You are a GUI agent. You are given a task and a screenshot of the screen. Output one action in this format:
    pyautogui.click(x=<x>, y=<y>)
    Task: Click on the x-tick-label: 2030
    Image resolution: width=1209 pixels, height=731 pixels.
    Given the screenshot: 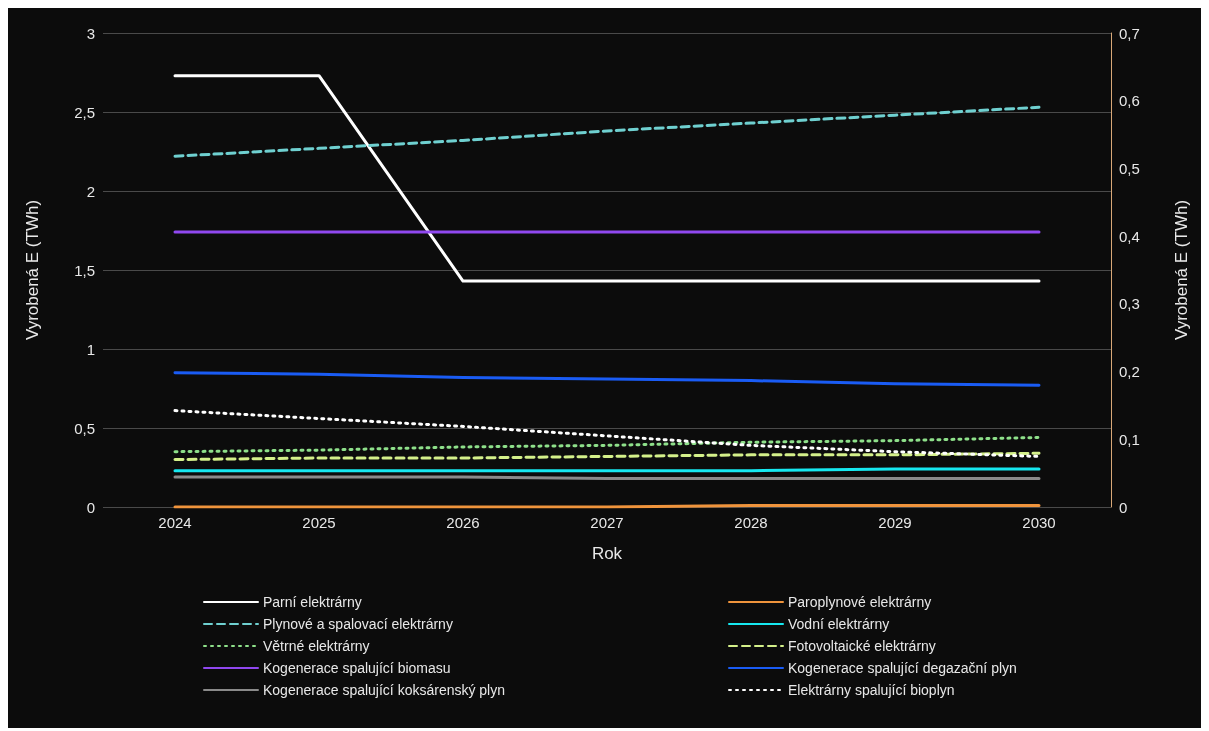 What is the action you would take?
    pyautogui.click(x=1039, y=522)
    